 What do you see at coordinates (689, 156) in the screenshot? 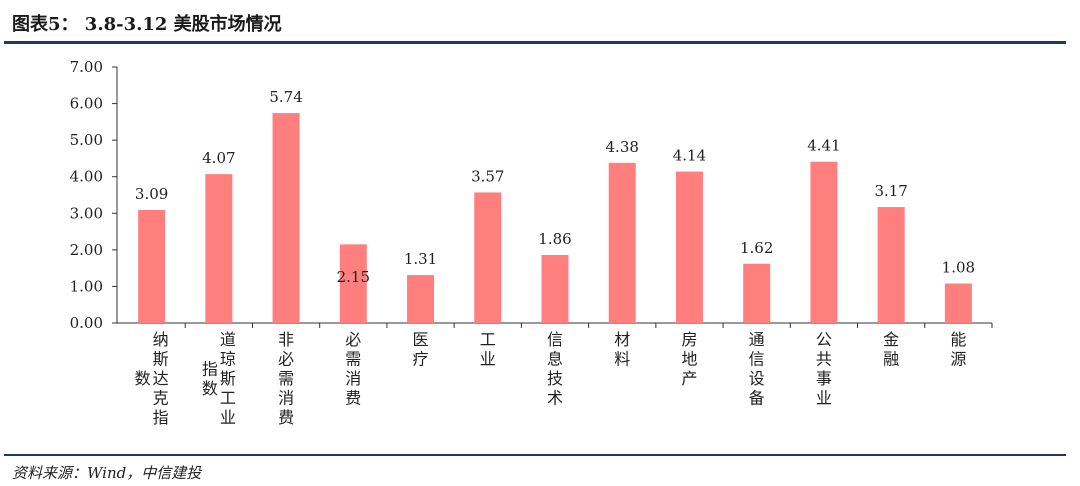
I see `bar-value-label: 4.14` at bounding box center [689, 156].